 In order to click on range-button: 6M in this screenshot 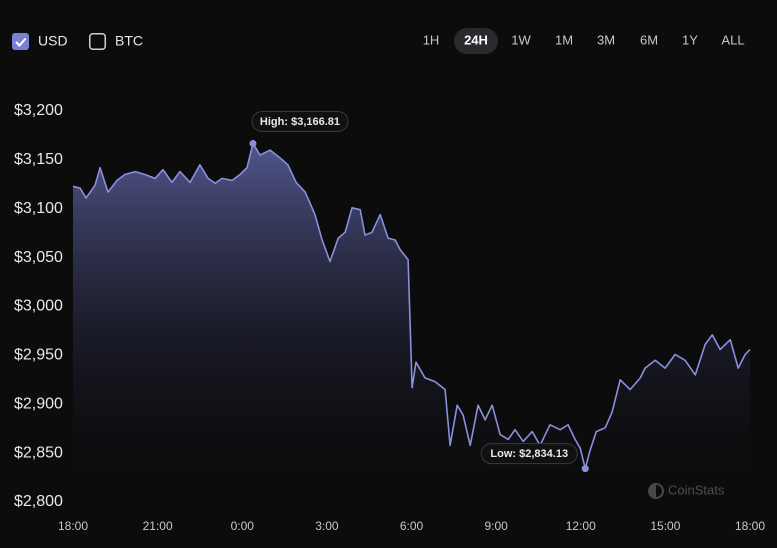, I will do `click(649, 39)`.